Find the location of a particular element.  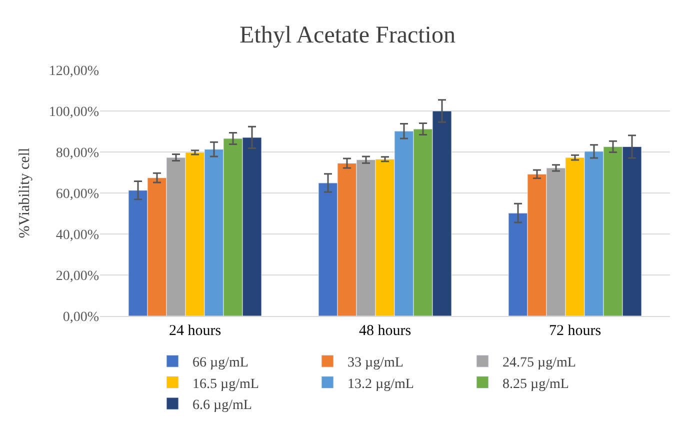

legend-label: 16.5 µg/mL is located at coordinates (225, 384).